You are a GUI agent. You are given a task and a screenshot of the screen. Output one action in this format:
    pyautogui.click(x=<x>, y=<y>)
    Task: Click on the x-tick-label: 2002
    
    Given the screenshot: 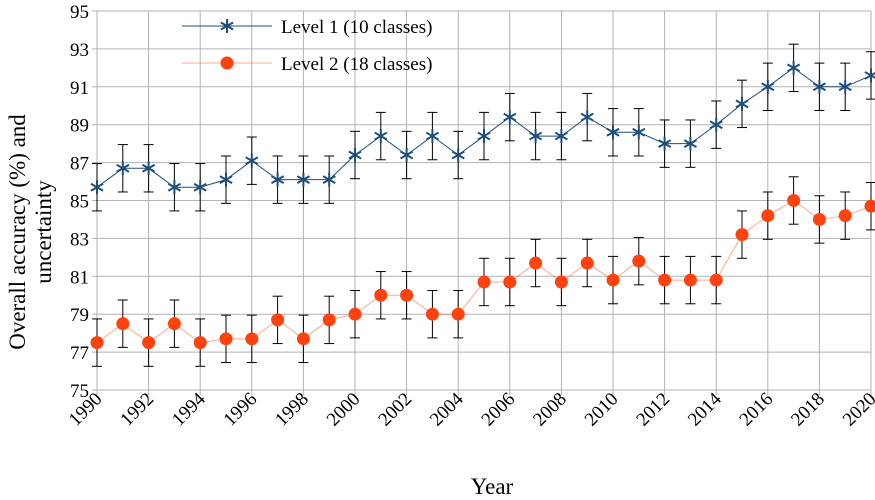 What is the action you would take?
    pyautogui.click(x=395, y=410)
    